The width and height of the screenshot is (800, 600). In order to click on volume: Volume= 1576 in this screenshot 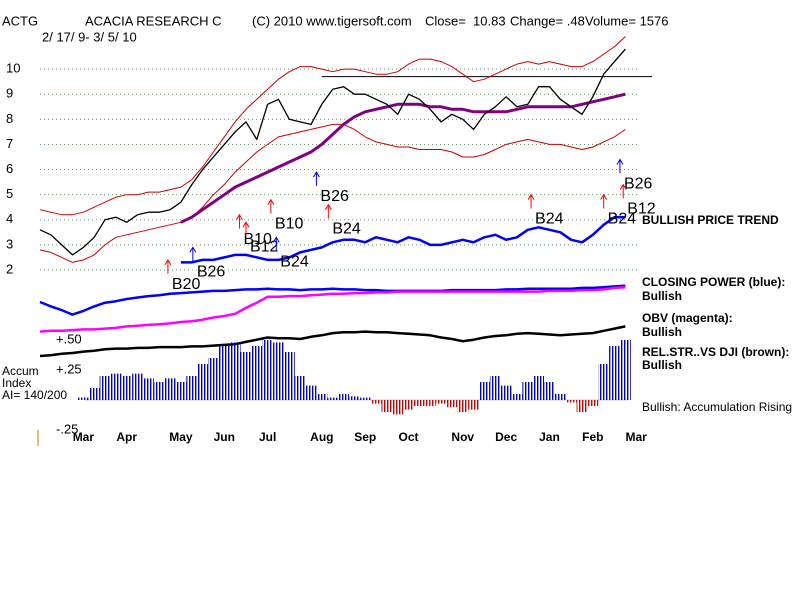, I will do `click(626, 20)`.